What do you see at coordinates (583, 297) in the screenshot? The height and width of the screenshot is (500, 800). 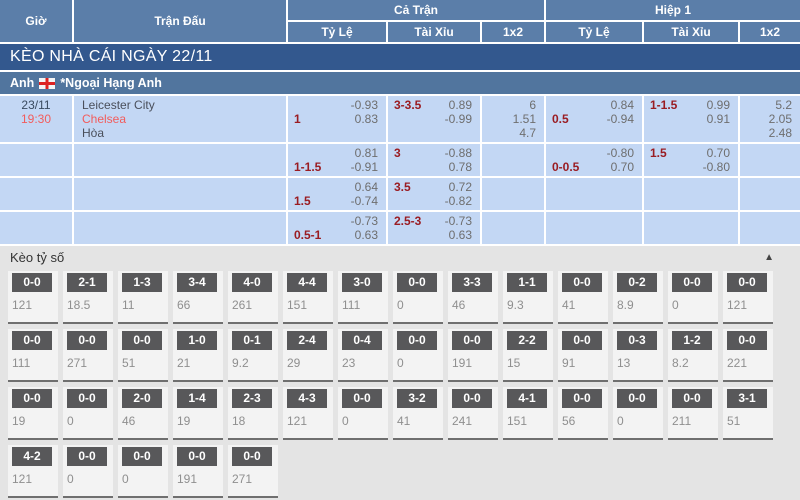 I see `score-cell: 0-0 41` at bounding box center [583, 297].